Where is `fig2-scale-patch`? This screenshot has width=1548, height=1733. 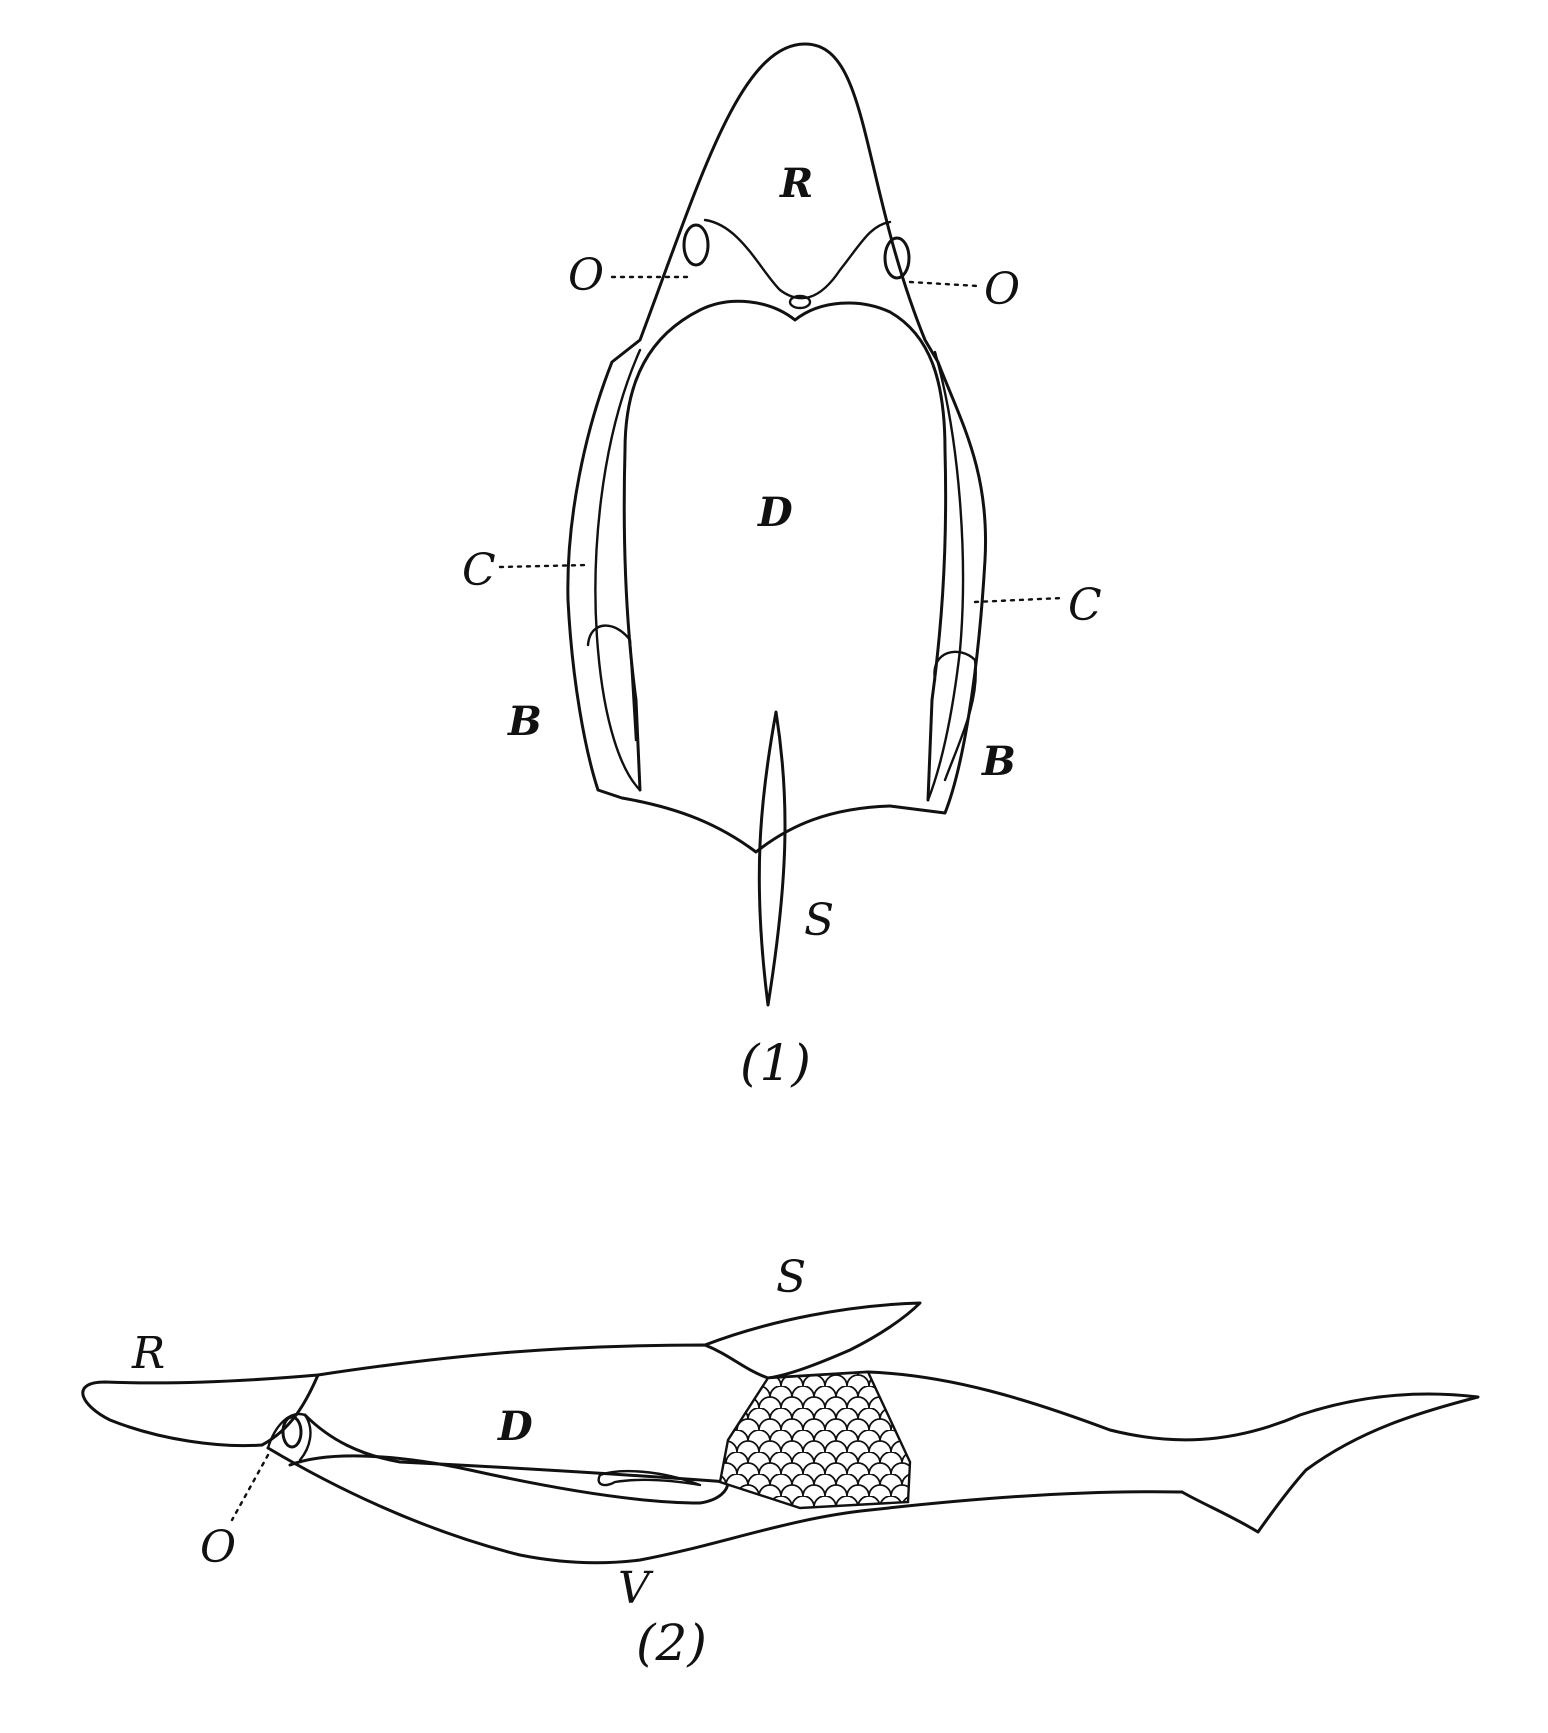 fig2-scale-patch is located at coordinates (815, 1440).